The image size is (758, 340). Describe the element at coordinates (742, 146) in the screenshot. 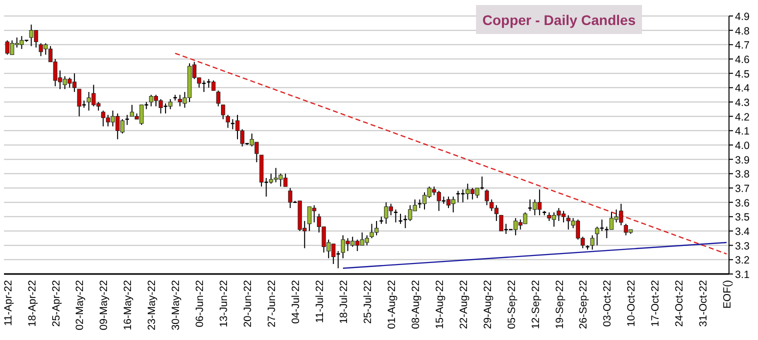

I see `y-tick-label: 4.0` at that location.